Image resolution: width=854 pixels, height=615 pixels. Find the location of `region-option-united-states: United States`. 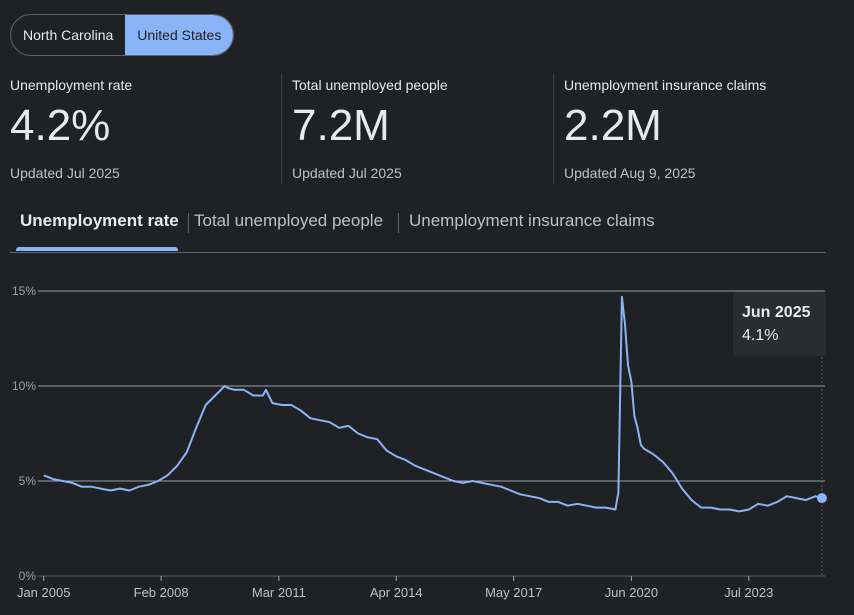

region-option-united-states: United States is located at coordinates (179, 35).